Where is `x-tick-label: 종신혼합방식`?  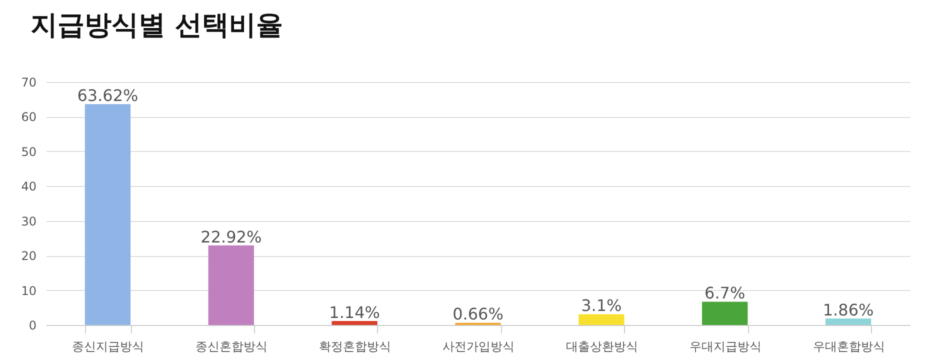
x-tick-label: 종신혼합방식 is located at coordinates (232, 347).